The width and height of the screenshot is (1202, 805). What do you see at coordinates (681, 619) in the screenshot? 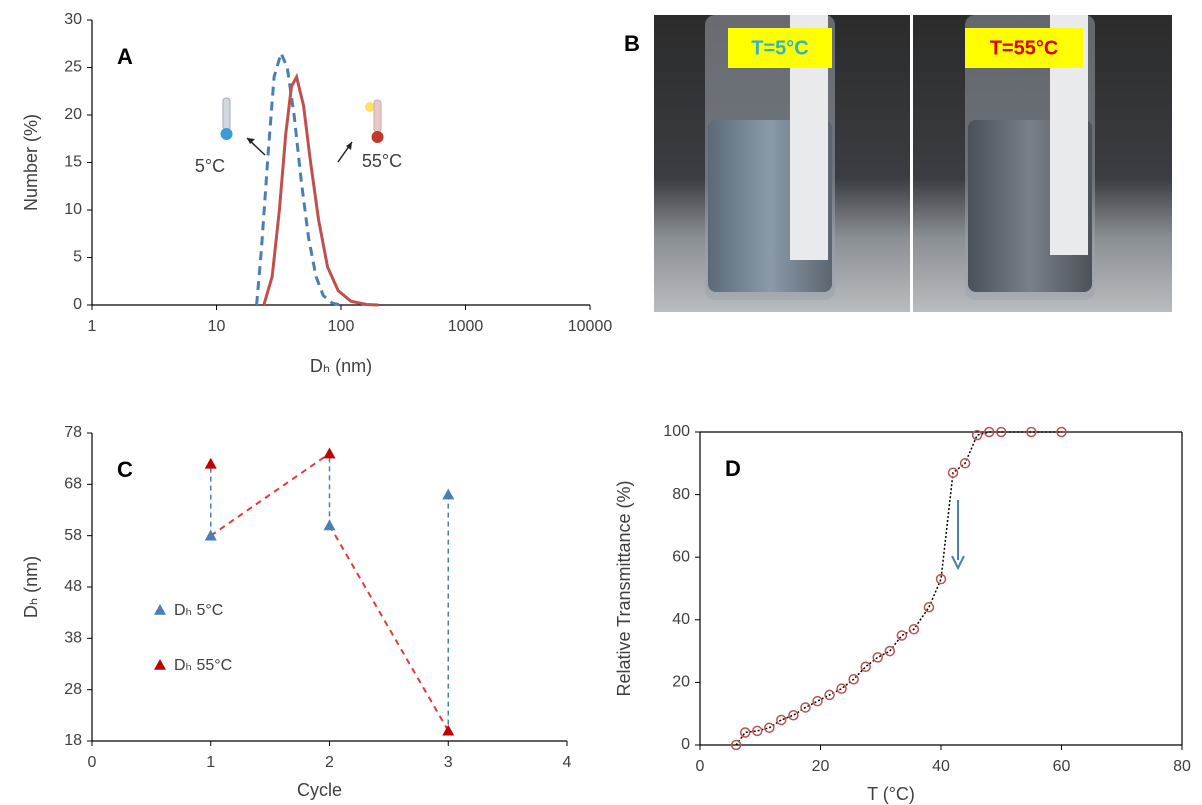
I see `y-tick-label: 40` at bounding box center [681, 619].